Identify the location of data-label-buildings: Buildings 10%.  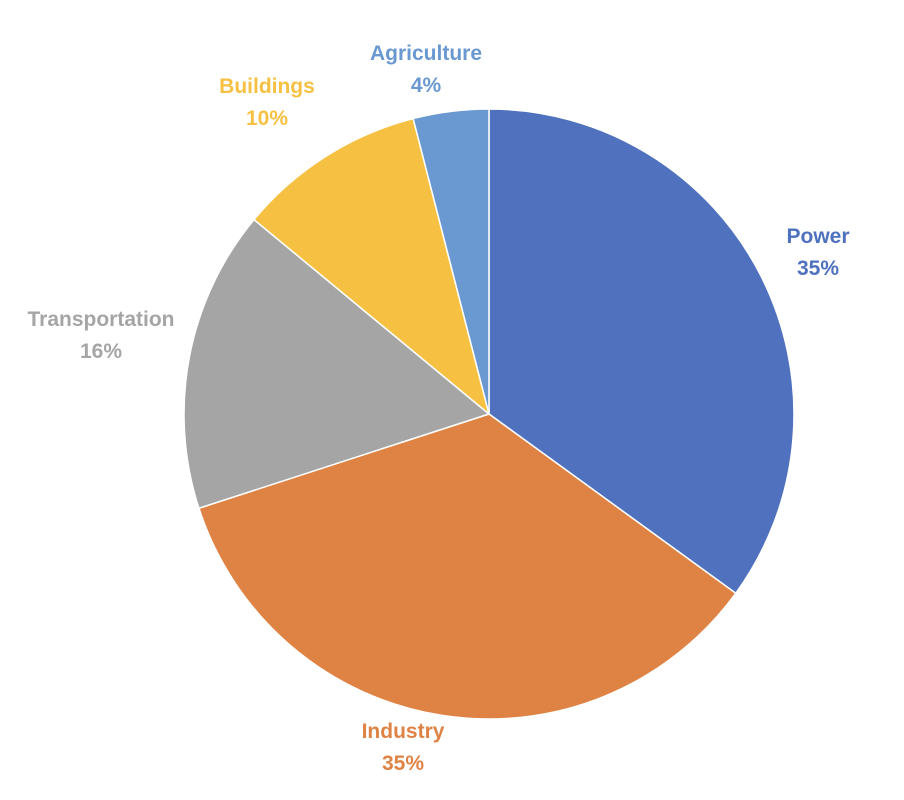
(267, 102).